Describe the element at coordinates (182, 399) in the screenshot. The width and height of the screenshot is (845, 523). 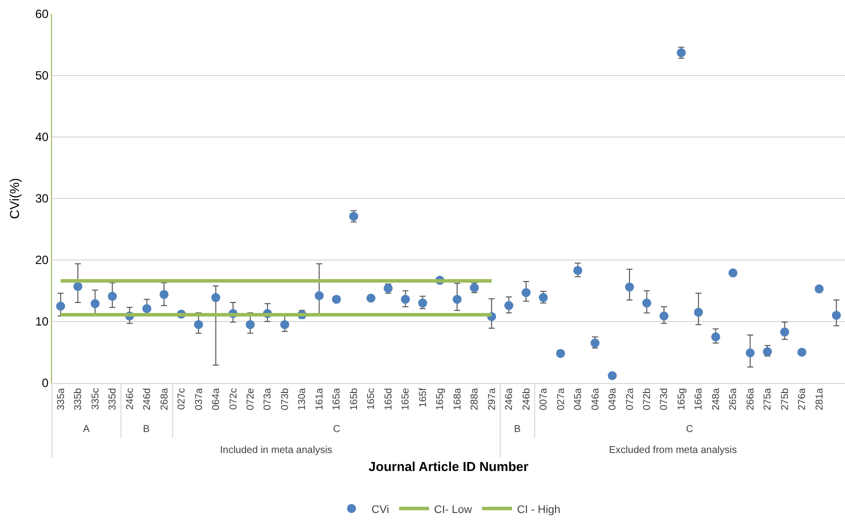
I see `x-tick-label: 027c` at that location.